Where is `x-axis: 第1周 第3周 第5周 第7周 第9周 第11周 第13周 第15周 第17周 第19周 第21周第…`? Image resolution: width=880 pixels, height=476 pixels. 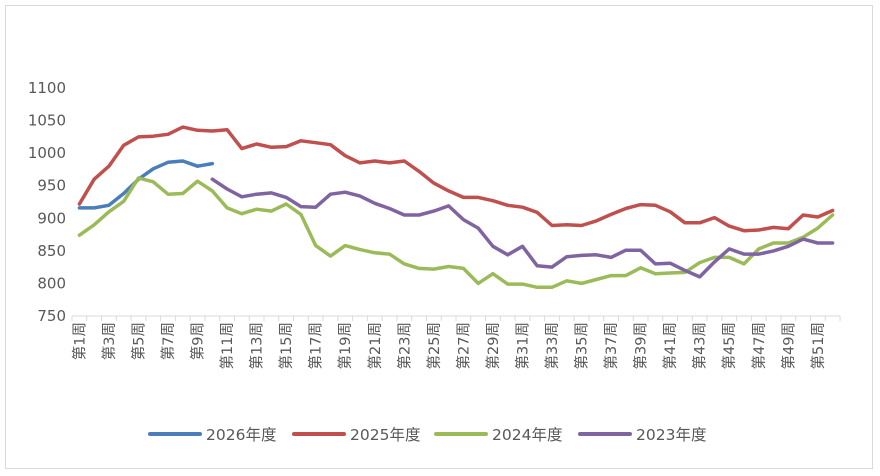 x-axis: 第1周 第3周 第5周 第7周 第9周 第11周 第13周 第15周 第17周 第19周 第21周第… is located at coordinates (455, 342).